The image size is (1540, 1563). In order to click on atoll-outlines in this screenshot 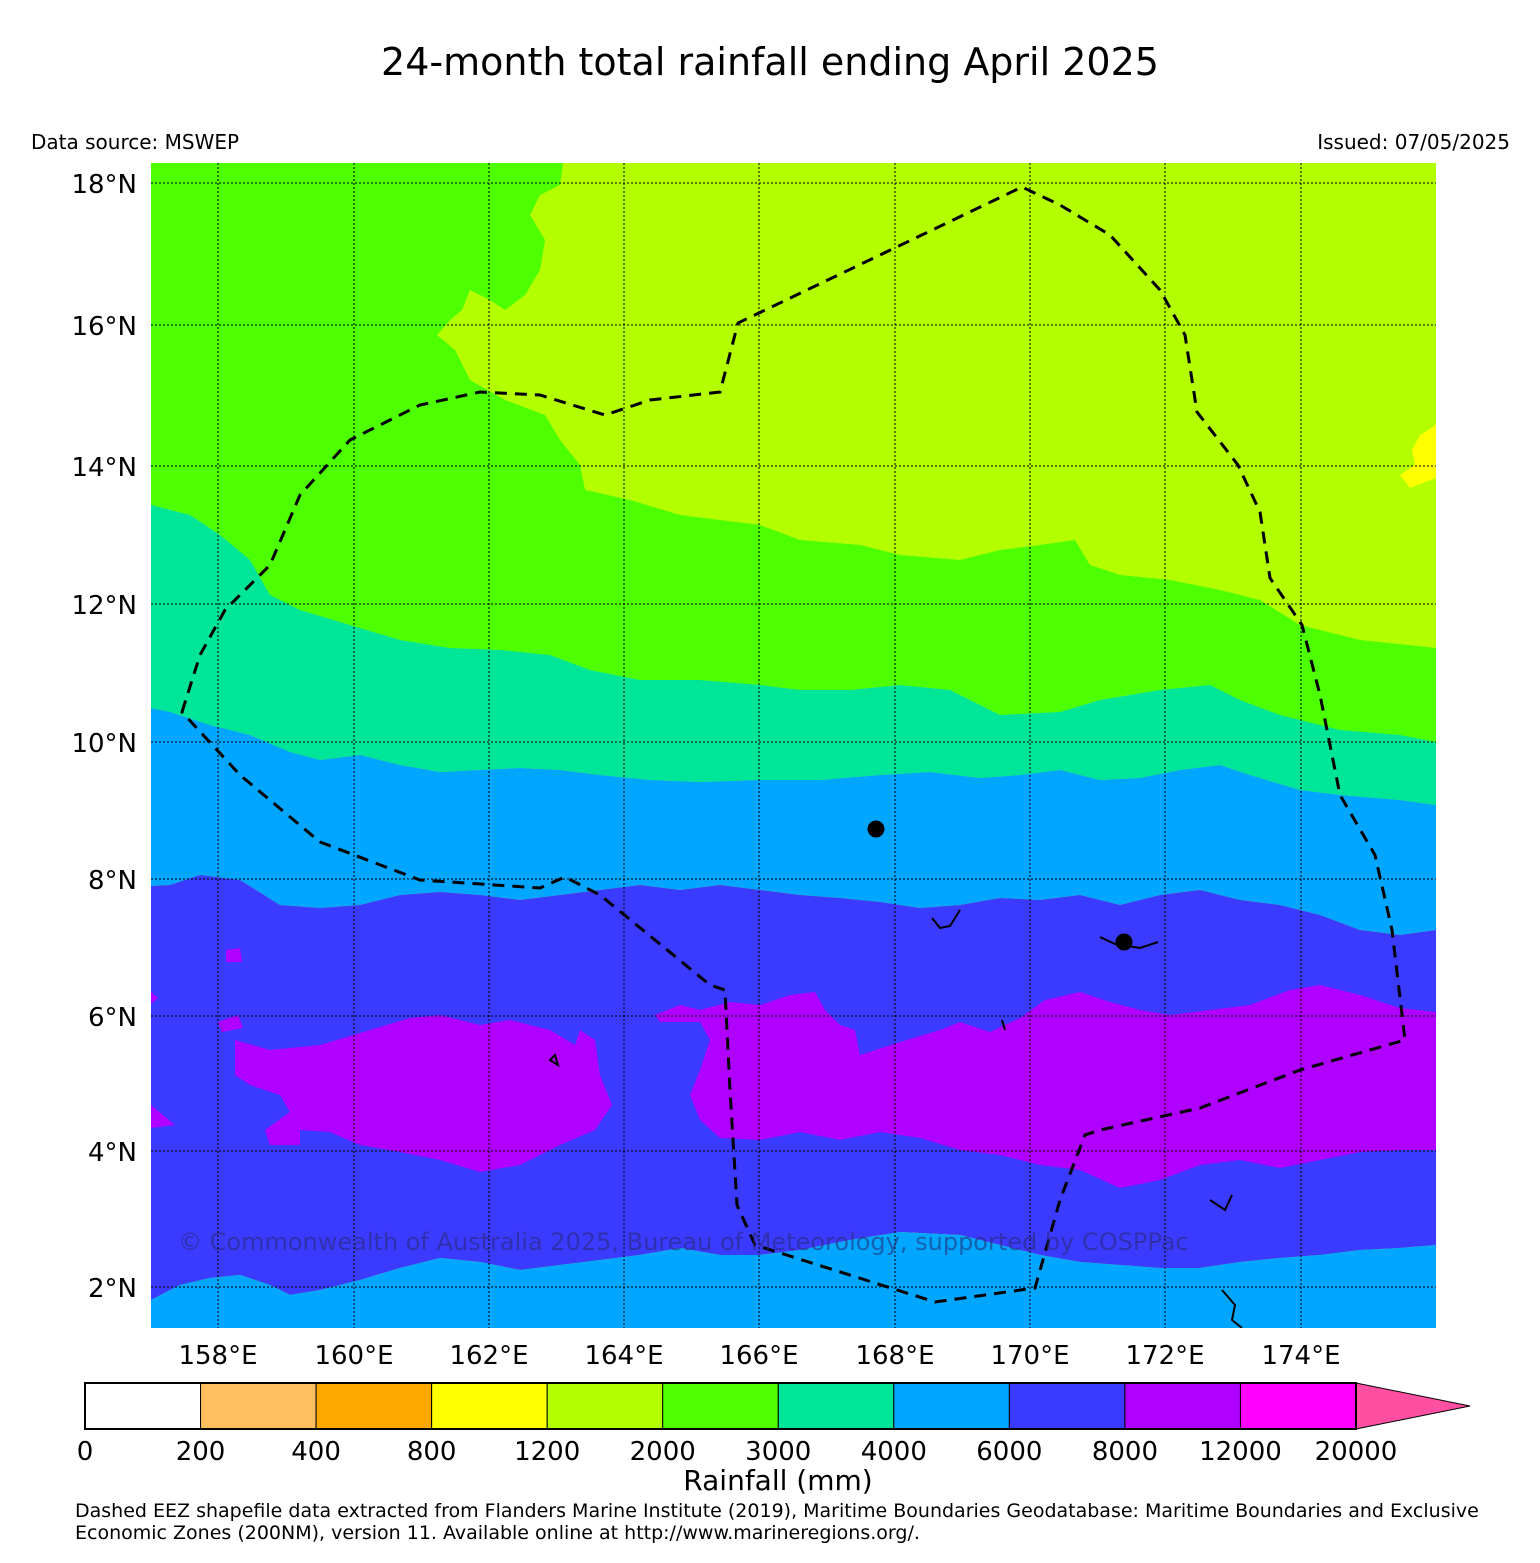, I will do `click(895, 1118)`.